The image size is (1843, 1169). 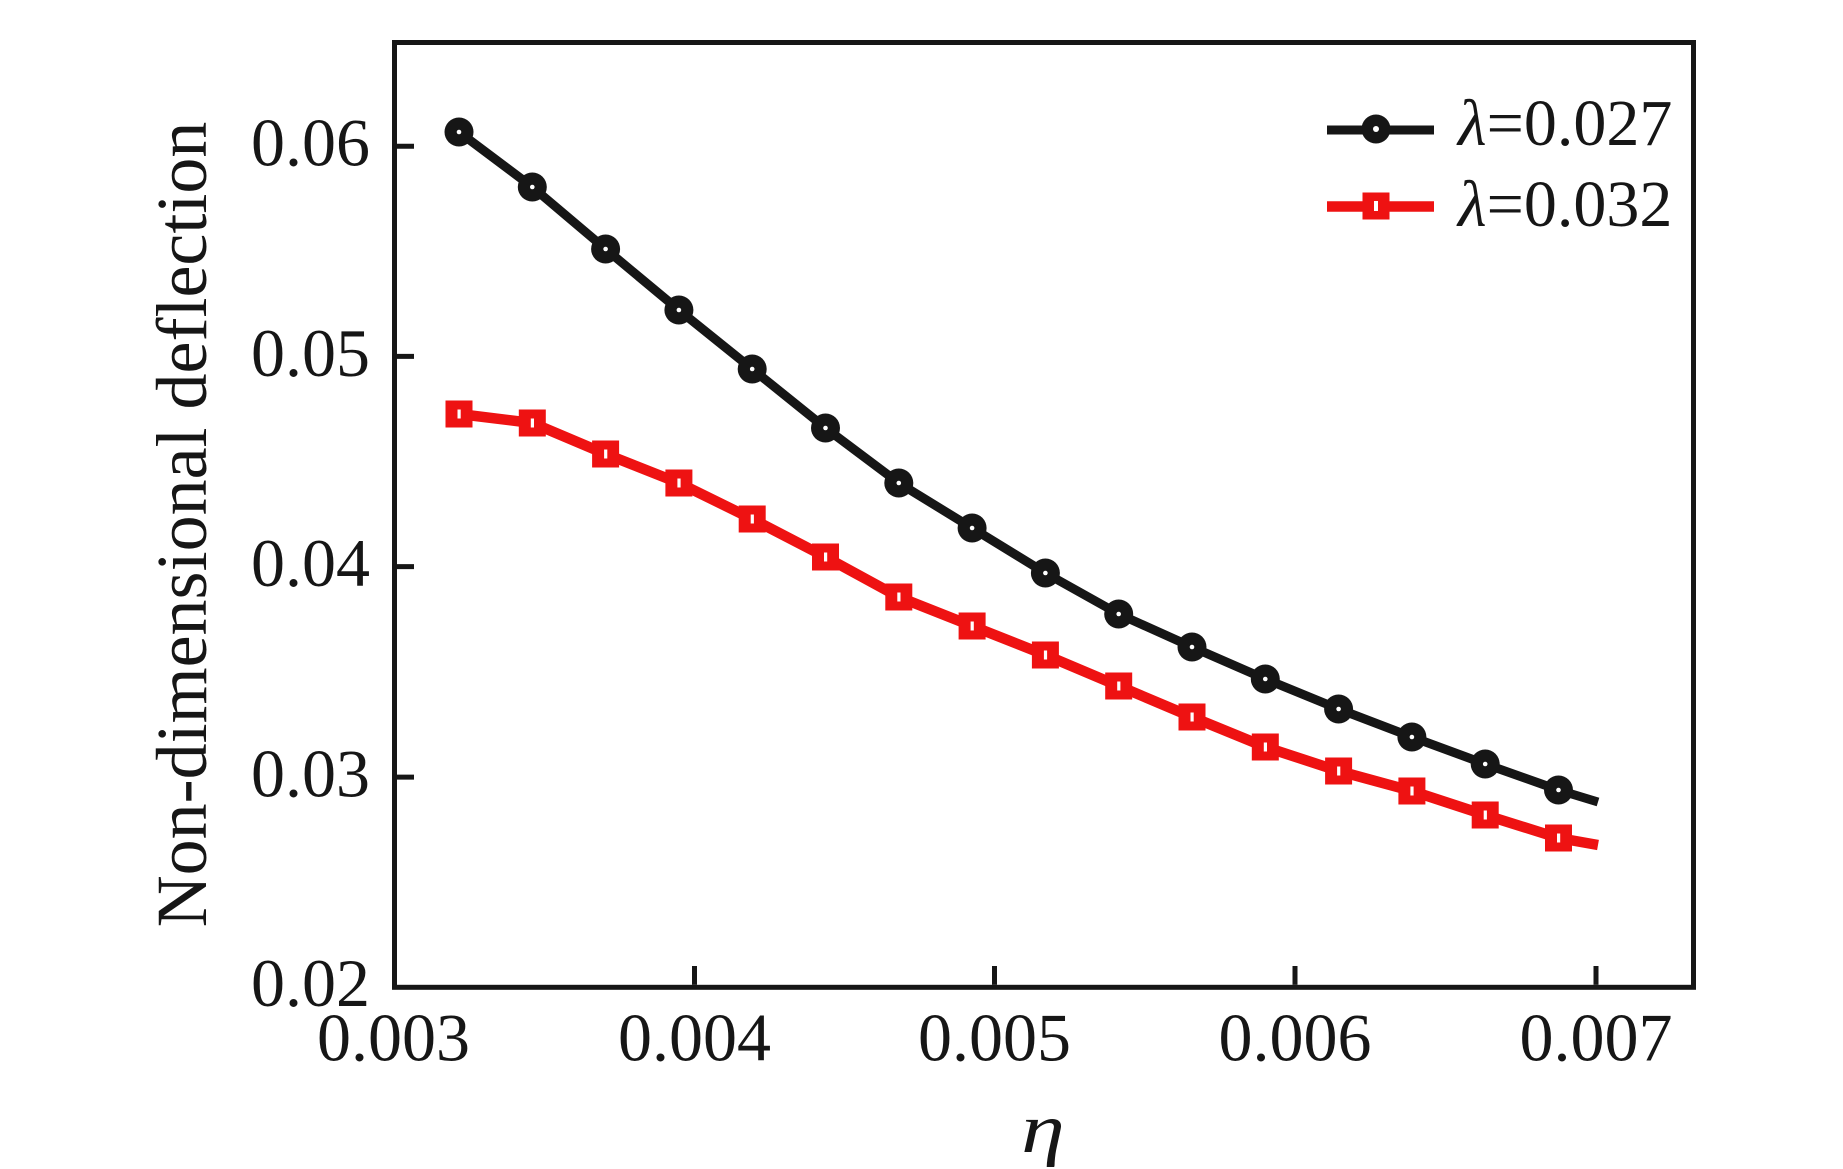 What do you see at coordinates (1564, 204) in the screenshot?
I see `svg-text: λ=0.032` at bounding box center [1564, 204].